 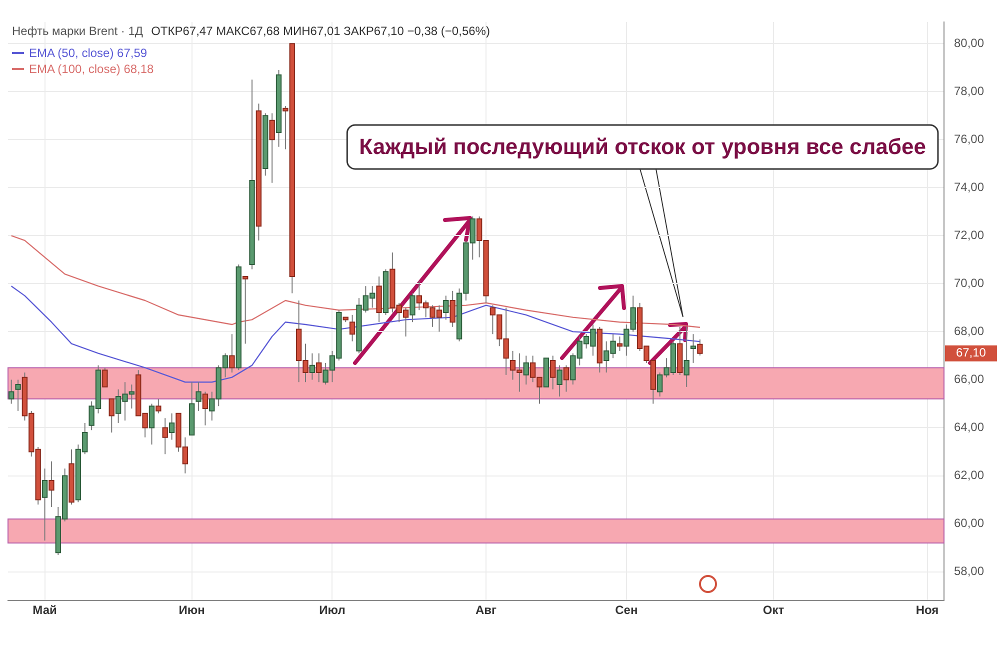 What do you see at coordinates (969, 91) in the screenshot?
I see `y-tick-label: 78,00` at bounding box center [969, 91].